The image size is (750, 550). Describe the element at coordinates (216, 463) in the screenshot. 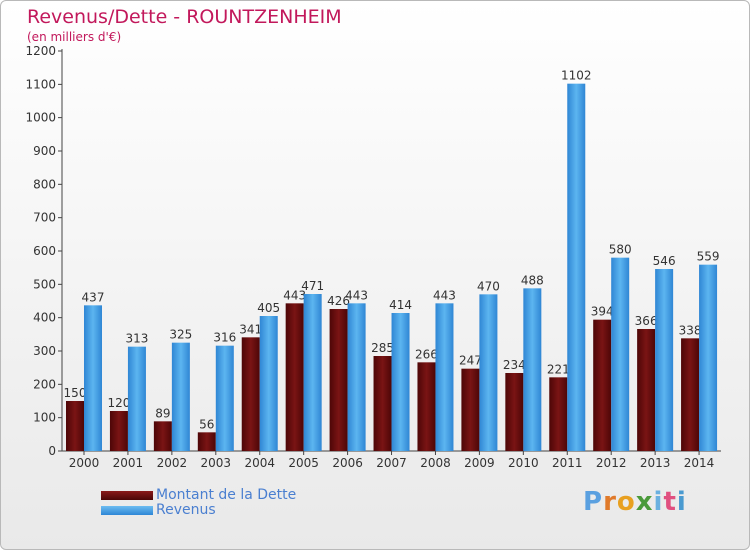

I see `x-tick-label: 2003` at that location.